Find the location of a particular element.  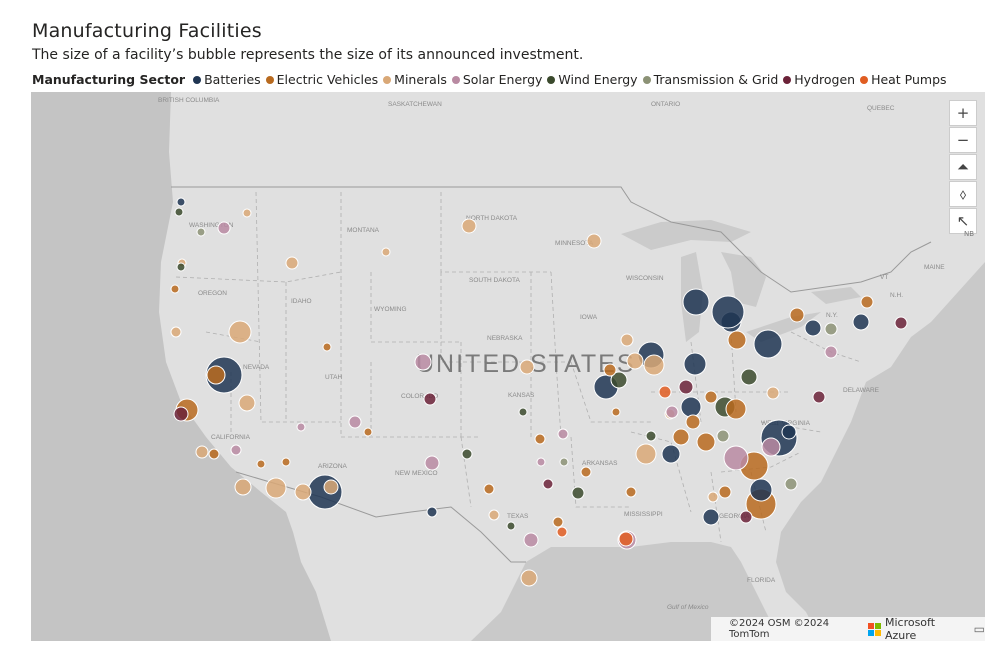

zoom-out-button: − is located at coordinates (963, 140).